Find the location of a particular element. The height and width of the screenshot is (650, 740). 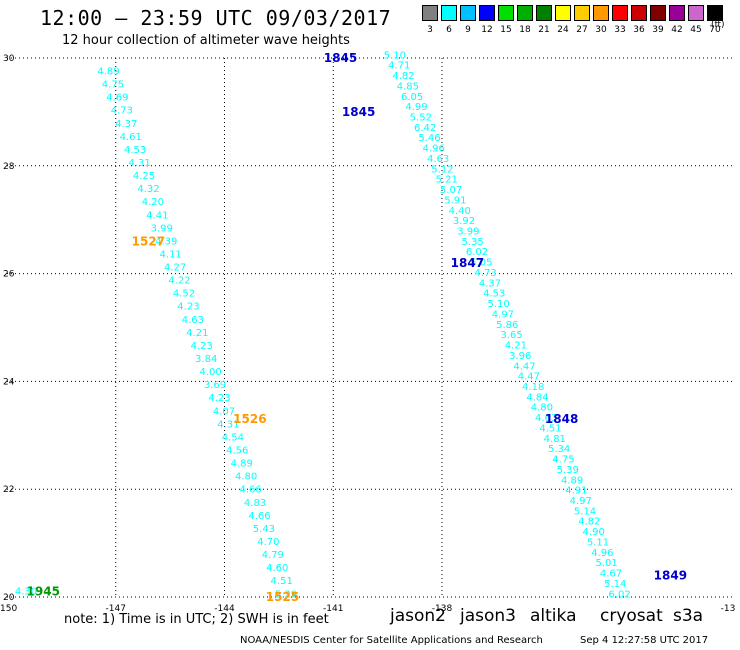

swh-value: 3.99 is located at coordinates (162, 228).